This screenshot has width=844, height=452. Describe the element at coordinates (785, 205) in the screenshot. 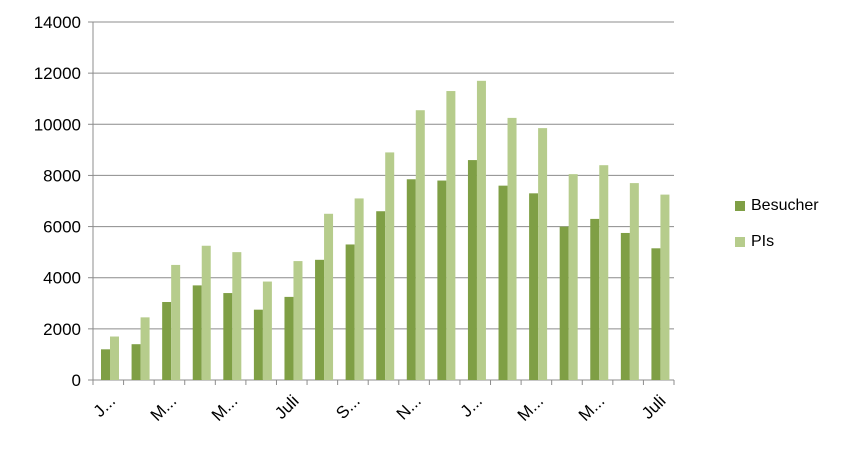

I see `legend-label-besucher: Besucher` at that location.